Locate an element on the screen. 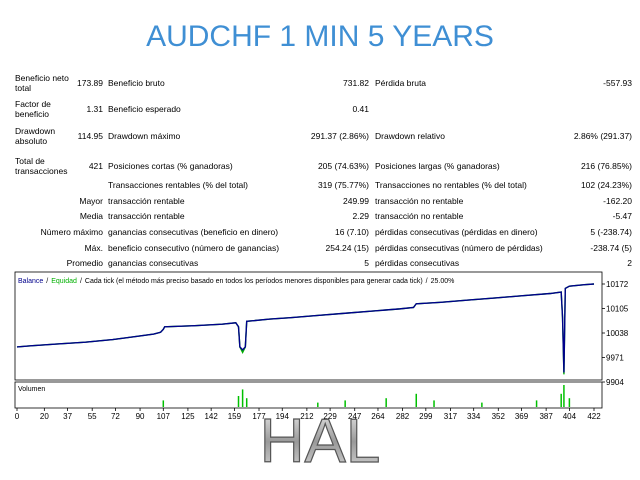  cell-value: 114.95 is located at coordinates (90, 136).